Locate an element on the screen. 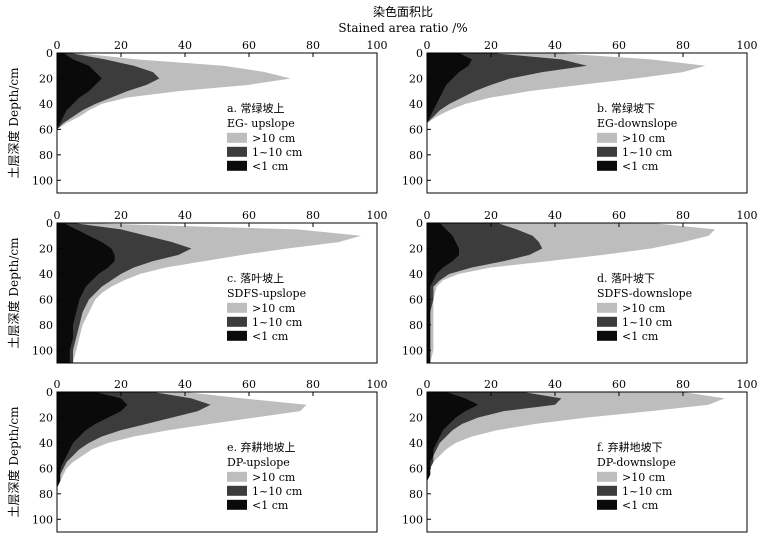 The height and width of the screenshot is (544, 769). y-tick-label-c: 100 is located at coordinates (42, 350).